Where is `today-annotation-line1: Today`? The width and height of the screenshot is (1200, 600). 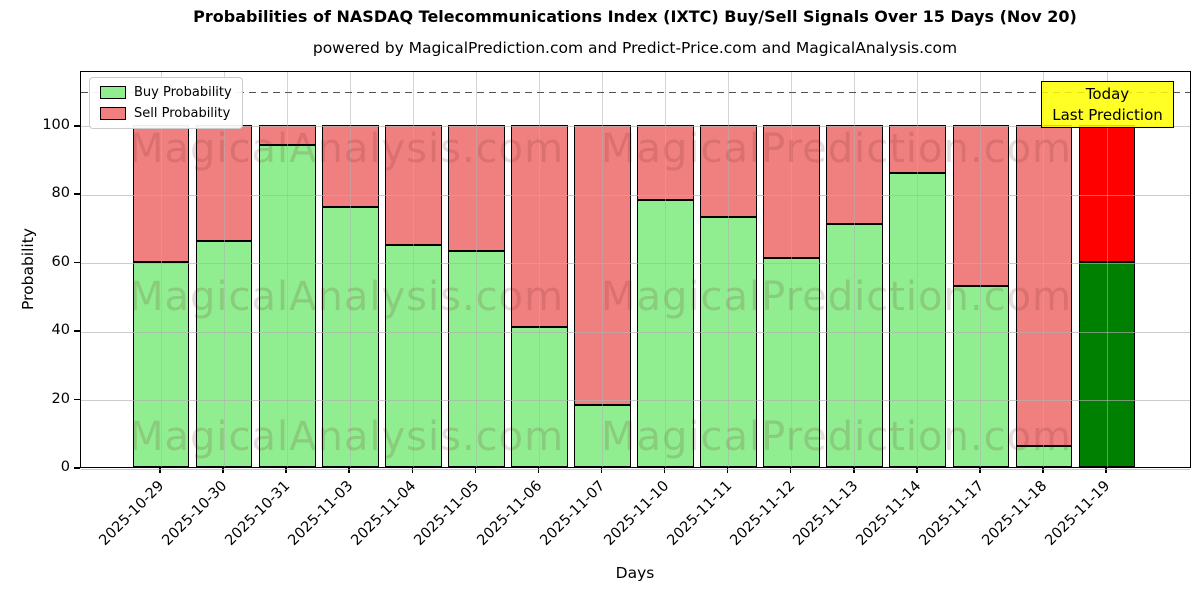 today-annotation-line1: Today is located at coordinates (1107, 94).